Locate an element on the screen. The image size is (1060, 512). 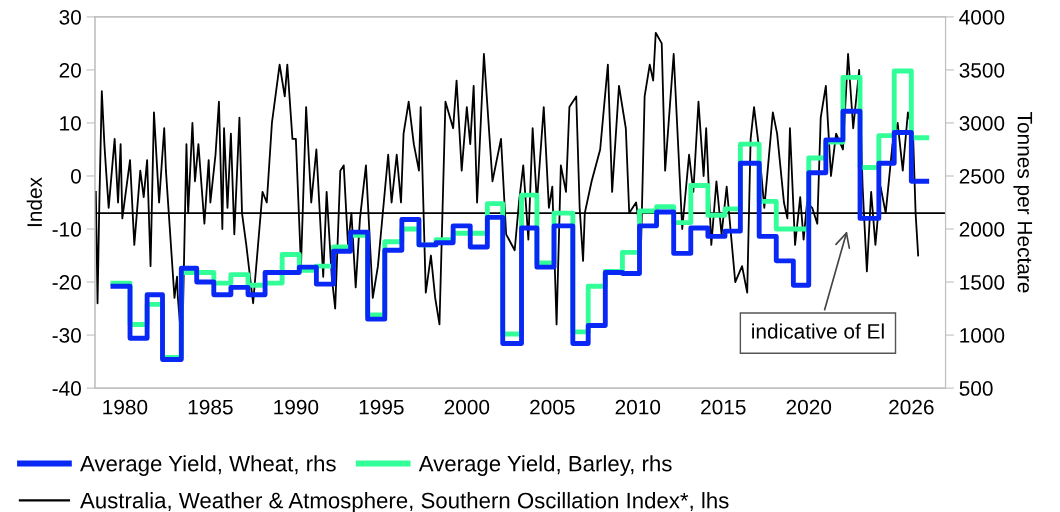
legend-label: Average Yield, Barley, rhs is located at coordinates (545, 465).